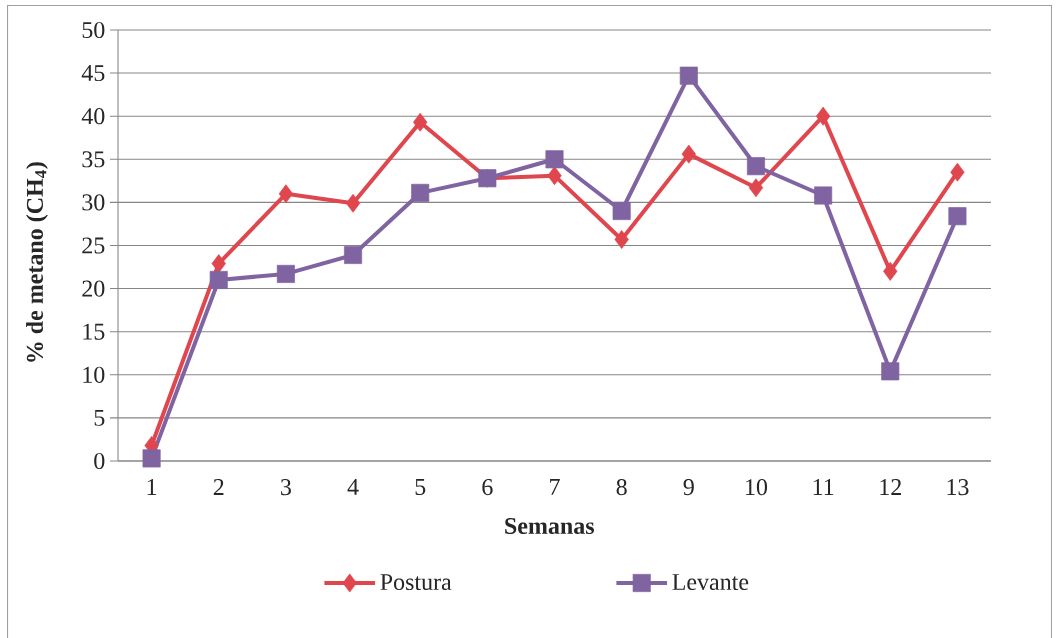  I want to click on x-tick-label: 4, so click(353, 487).